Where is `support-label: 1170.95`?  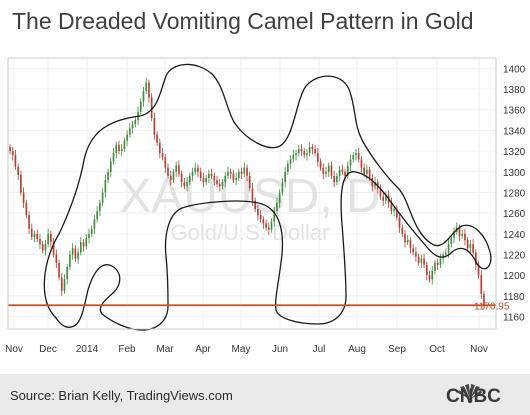
support-label: 1170.95 is located at coordinates (492, 306).